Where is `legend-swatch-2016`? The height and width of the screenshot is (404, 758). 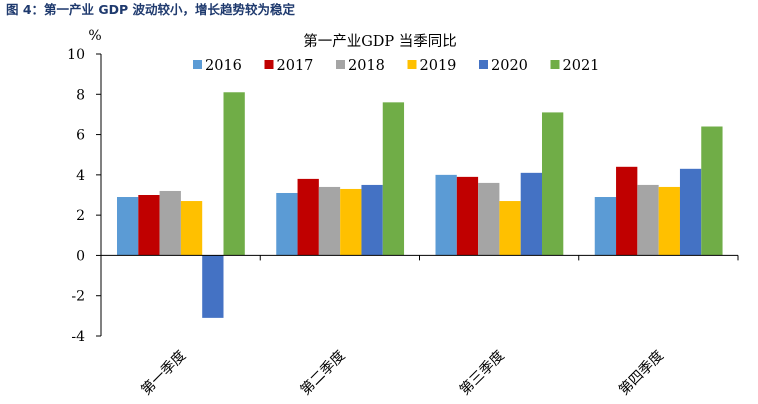
legend-swatch-2016 is located at coordinates (197, 64).